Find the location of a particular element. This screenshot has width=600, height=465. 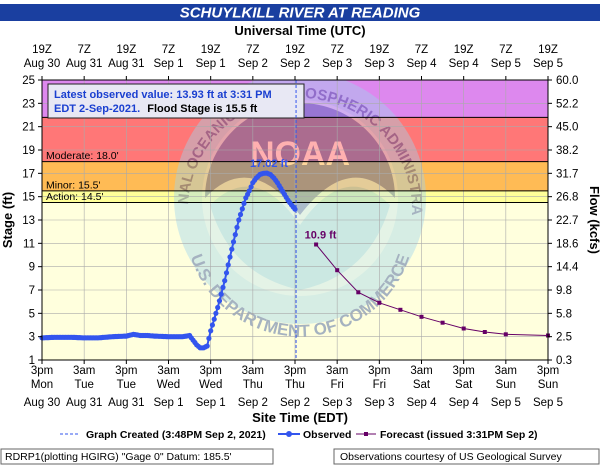

threshold-label-minor: Minor: 15.5' is located at coordinates (73, 185).